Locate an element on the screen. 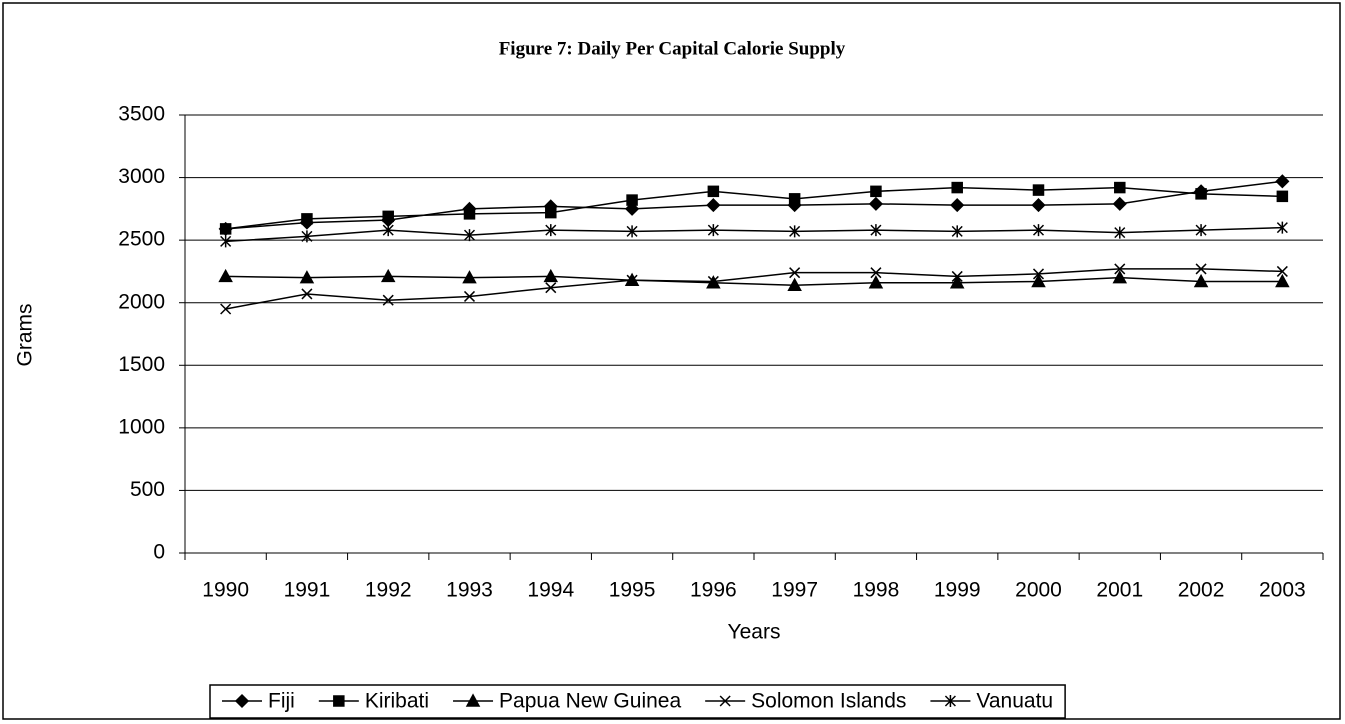 This screenshot has height=724, width=1345. x-tick-label: 1999 is located at coordinates (957, 590).